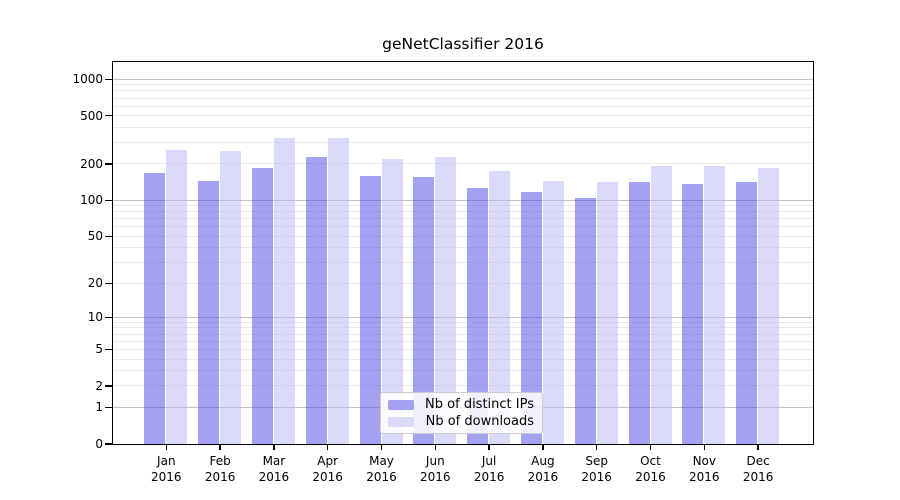 The width and height of the screenshot is (900, 500). What do you see at coordinates (463, 44) in the screenshot?
I see `chart-title: geNetClassifier 2016` at bounding box center [463, 44].